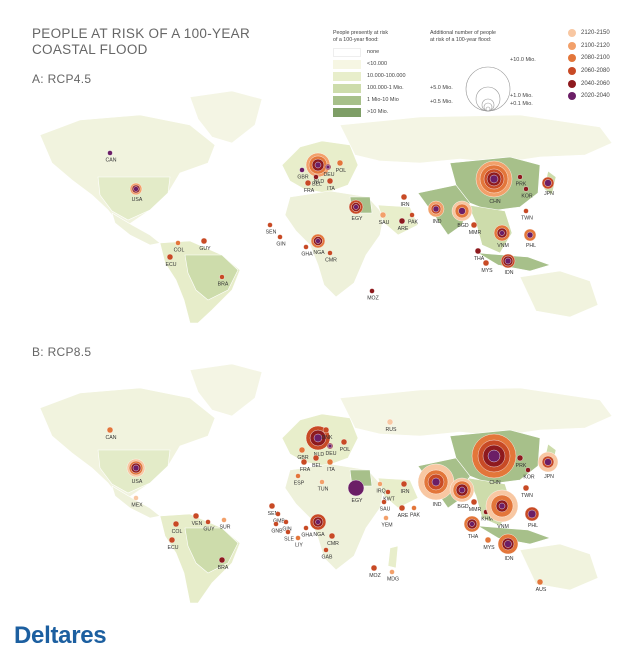 This screenshot has height=655, width=640. What do you see at coordinates (225, 524) in the screenshot?
I see `country-marker-sur: SUR` at bounding box center [225, 524].